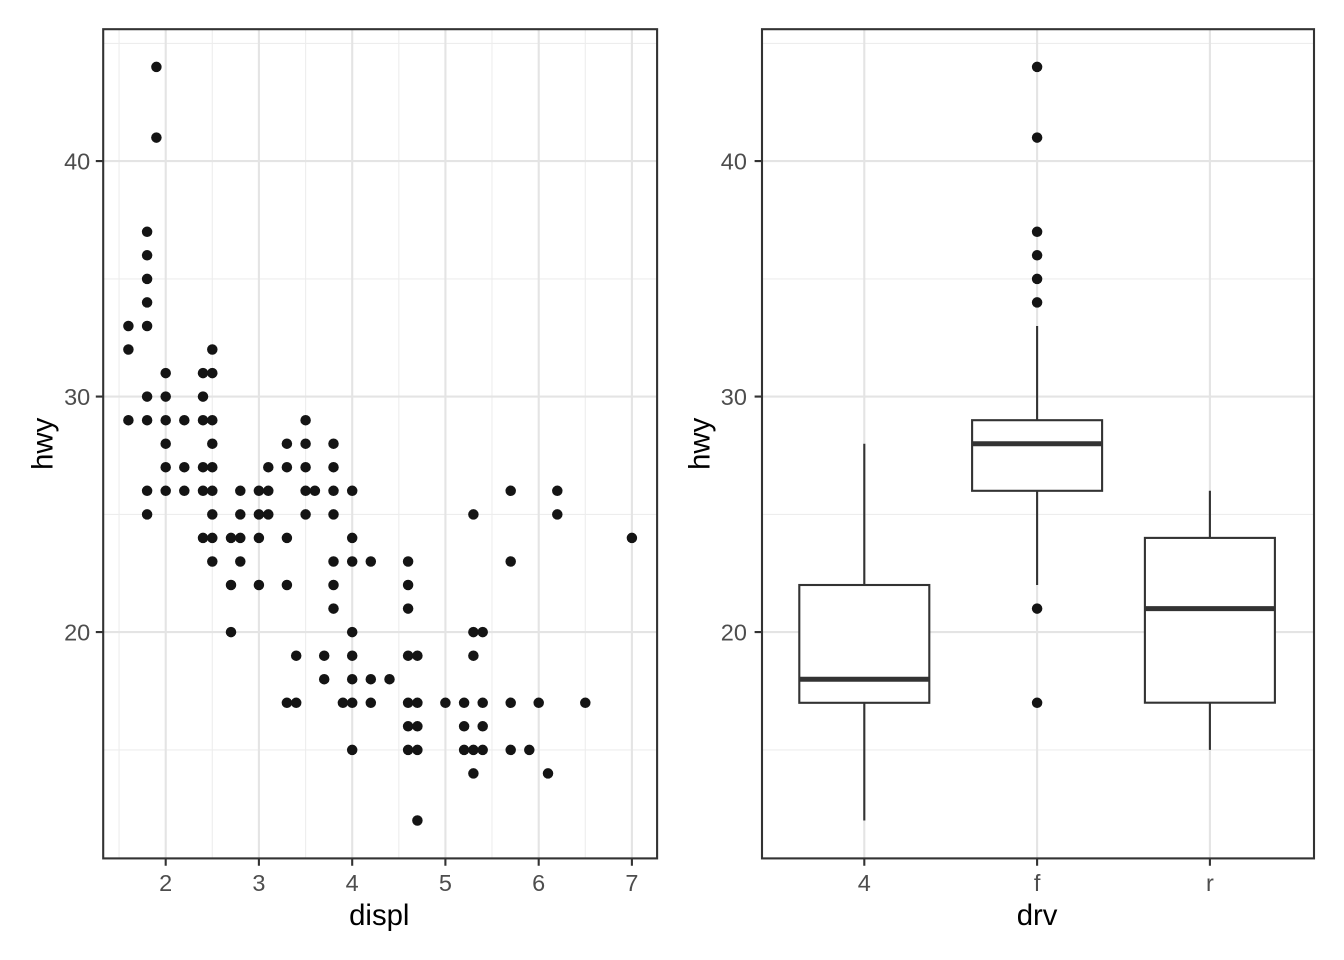 This screenshot has height=960, width=1344. What do you see at coordinates (1037, 883) in the screenshot?
I see `svg-text: f` at bounding box center [1037, 883].